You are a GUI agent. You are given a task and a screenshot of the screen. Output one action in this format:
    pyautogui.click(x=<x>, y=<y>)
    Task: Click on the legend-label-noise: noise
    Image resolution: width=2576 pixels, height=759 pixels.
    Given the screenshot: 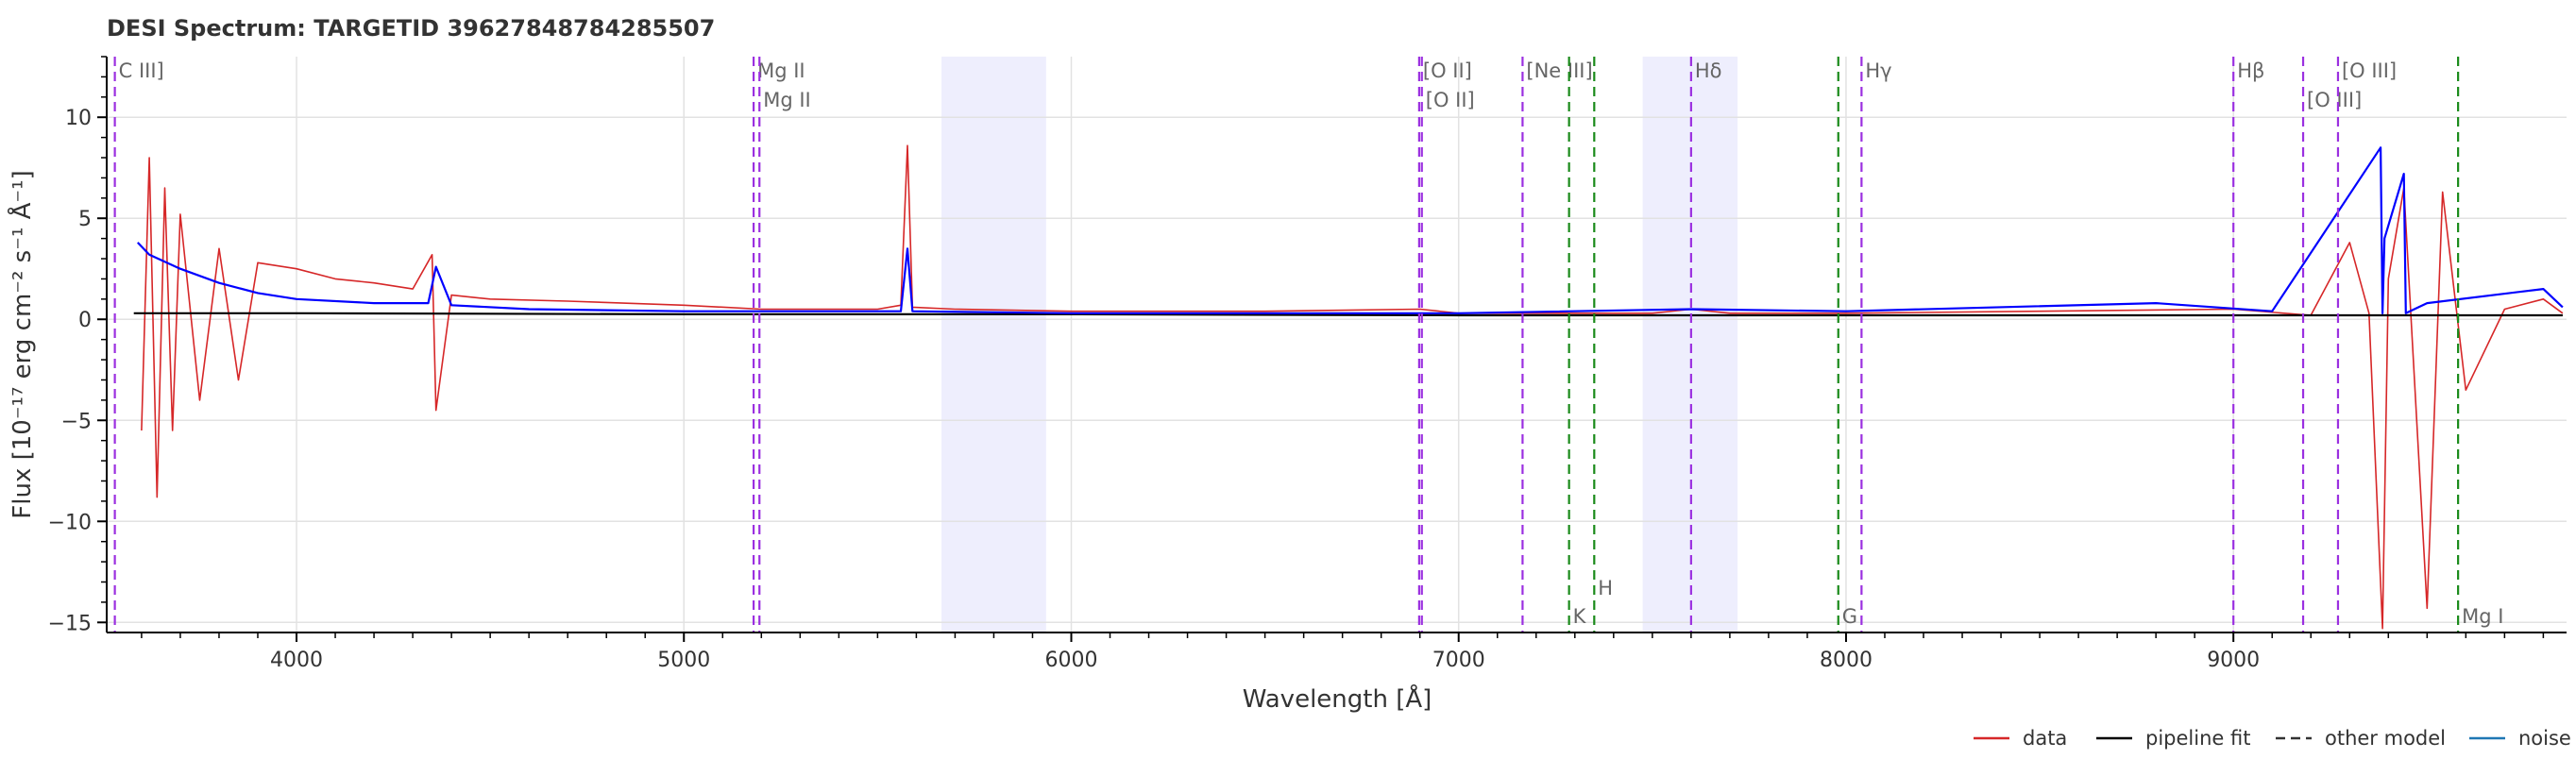 What is the action you would take?
    pyautogui.click(x=2544, y=739)
    